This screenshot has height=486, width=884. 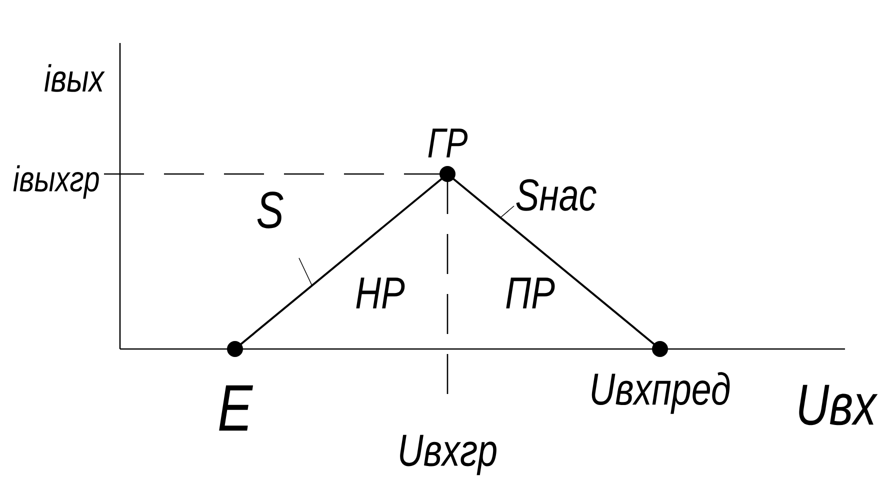 What do you see at coordinates (56, 182) in the screenshot?
I see `ref-line-label: iвыхгр` at bounding box center [56, 182].